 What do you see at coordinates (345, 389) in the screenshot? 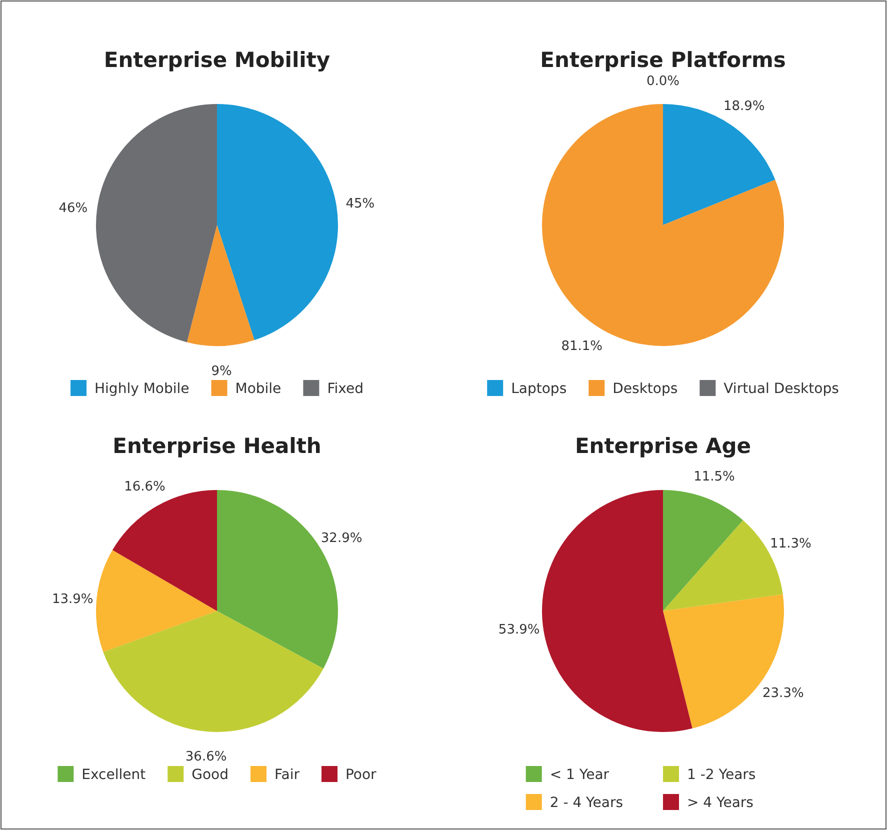
I see `legend-label: Fixed` at bounding box center [345, 389].